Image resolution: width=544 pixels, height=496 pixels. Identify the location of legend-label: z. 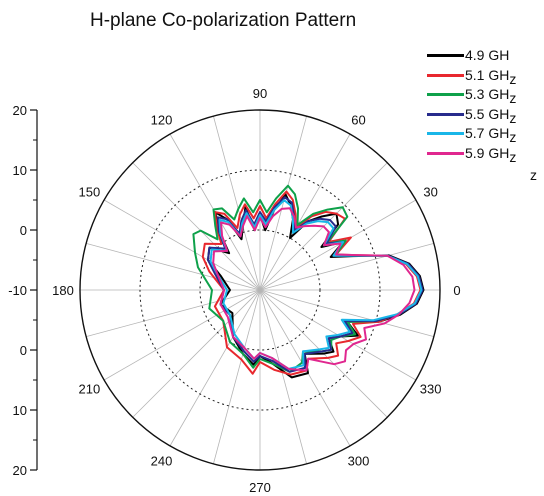
(533, 175).